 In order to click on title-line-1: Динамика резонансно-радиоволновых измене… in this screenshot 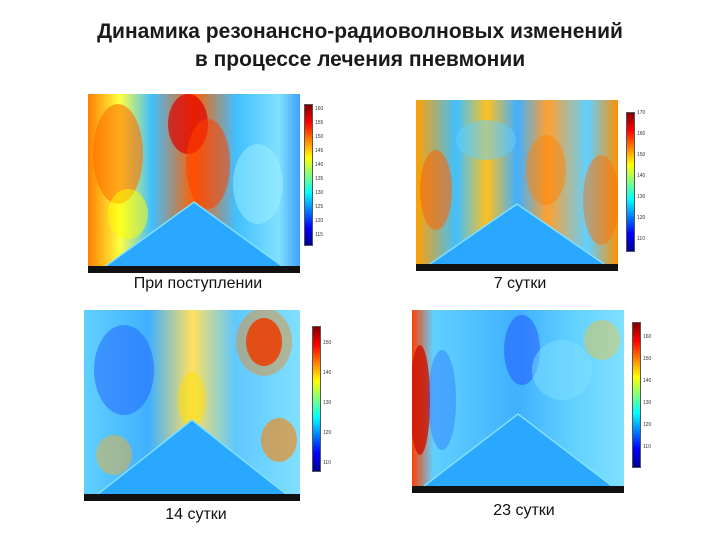, I will do `click(360, 31)`.